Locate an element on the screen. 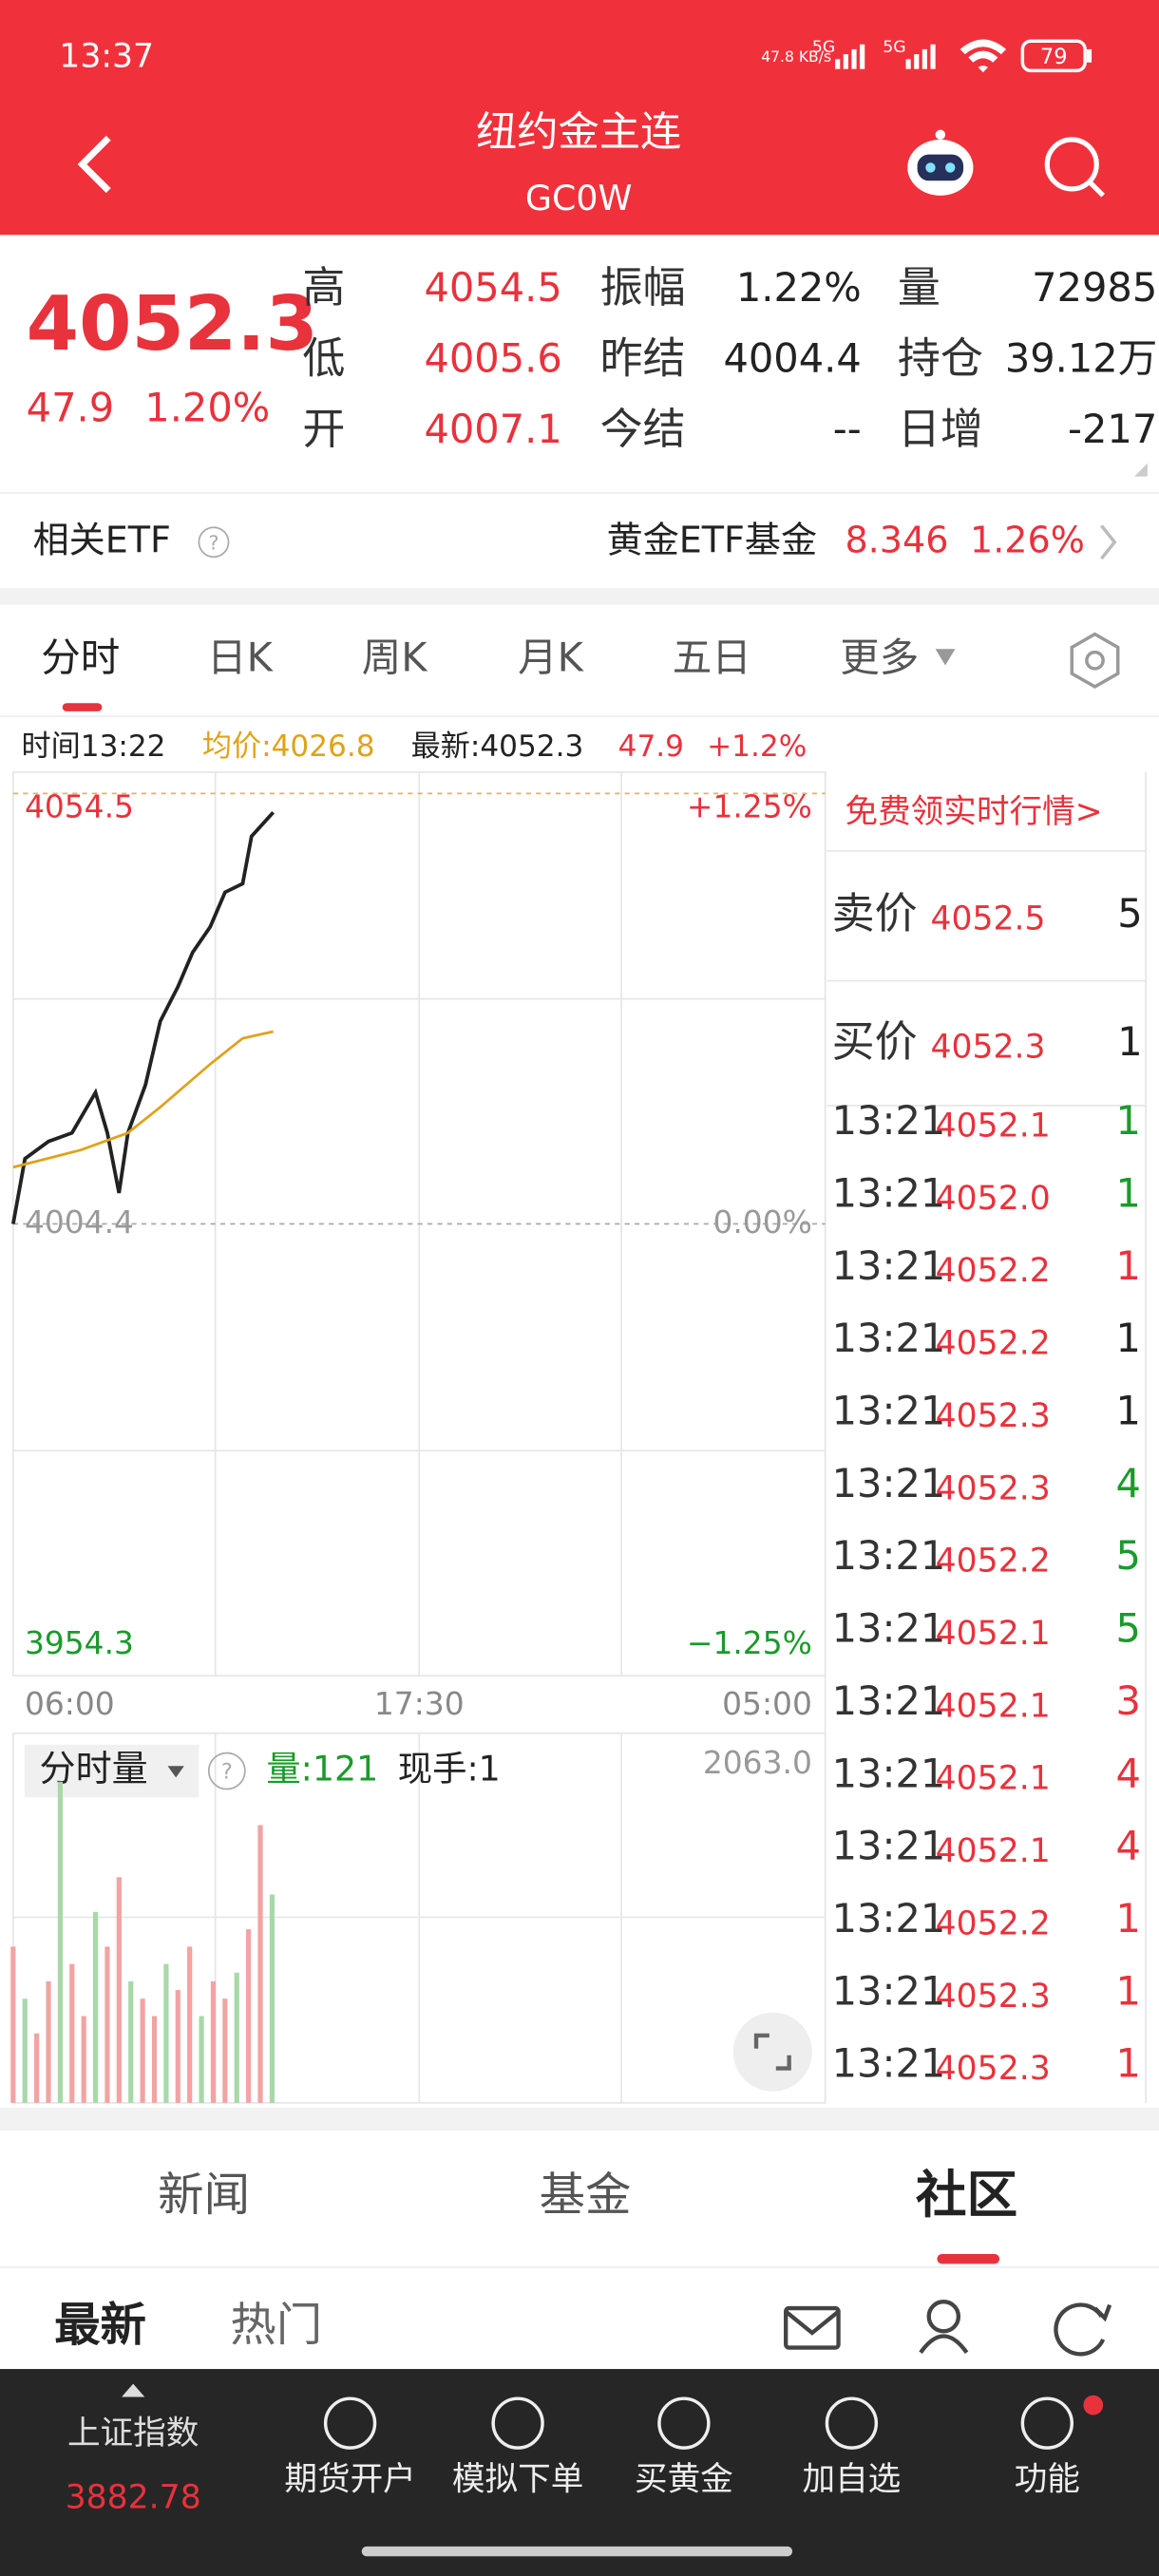 The image size is (1159, 2576). last-price: 4052.3 is located at coordinates (172, 323).